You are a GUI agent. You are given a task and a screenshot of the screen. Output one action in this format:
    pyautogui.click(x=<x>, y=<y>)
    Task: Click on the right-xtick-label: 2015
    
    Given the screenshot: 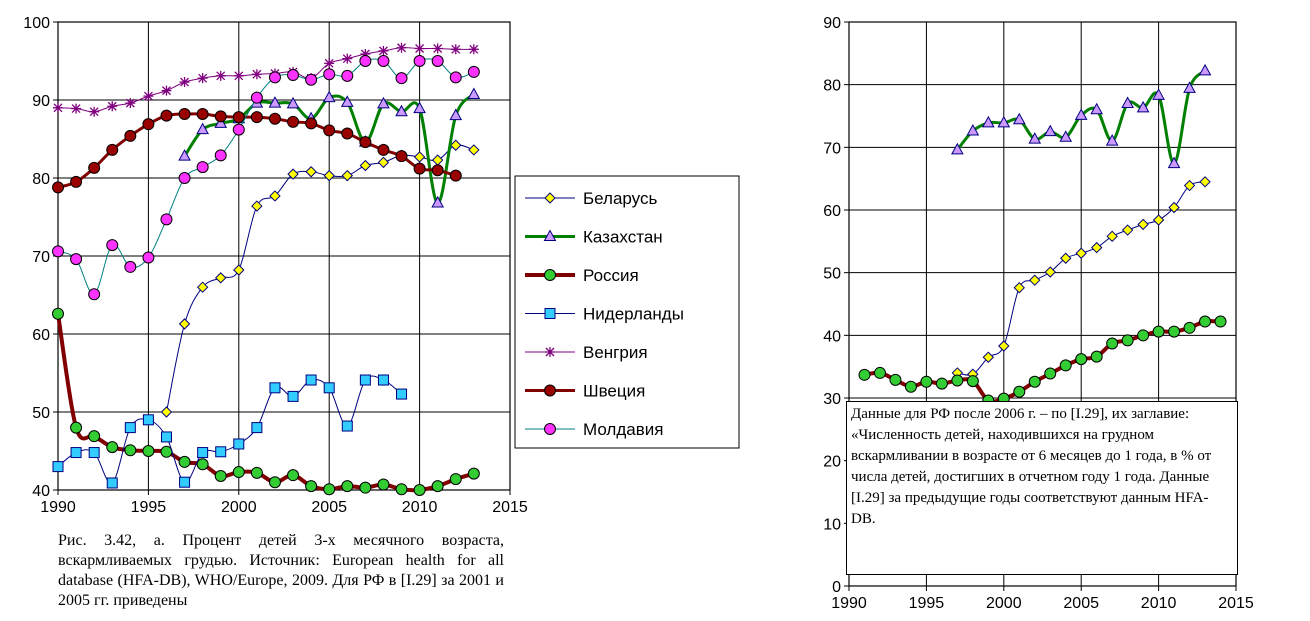 What is the action you would take?
    pyautogui.click(x=1236, y=603)
    